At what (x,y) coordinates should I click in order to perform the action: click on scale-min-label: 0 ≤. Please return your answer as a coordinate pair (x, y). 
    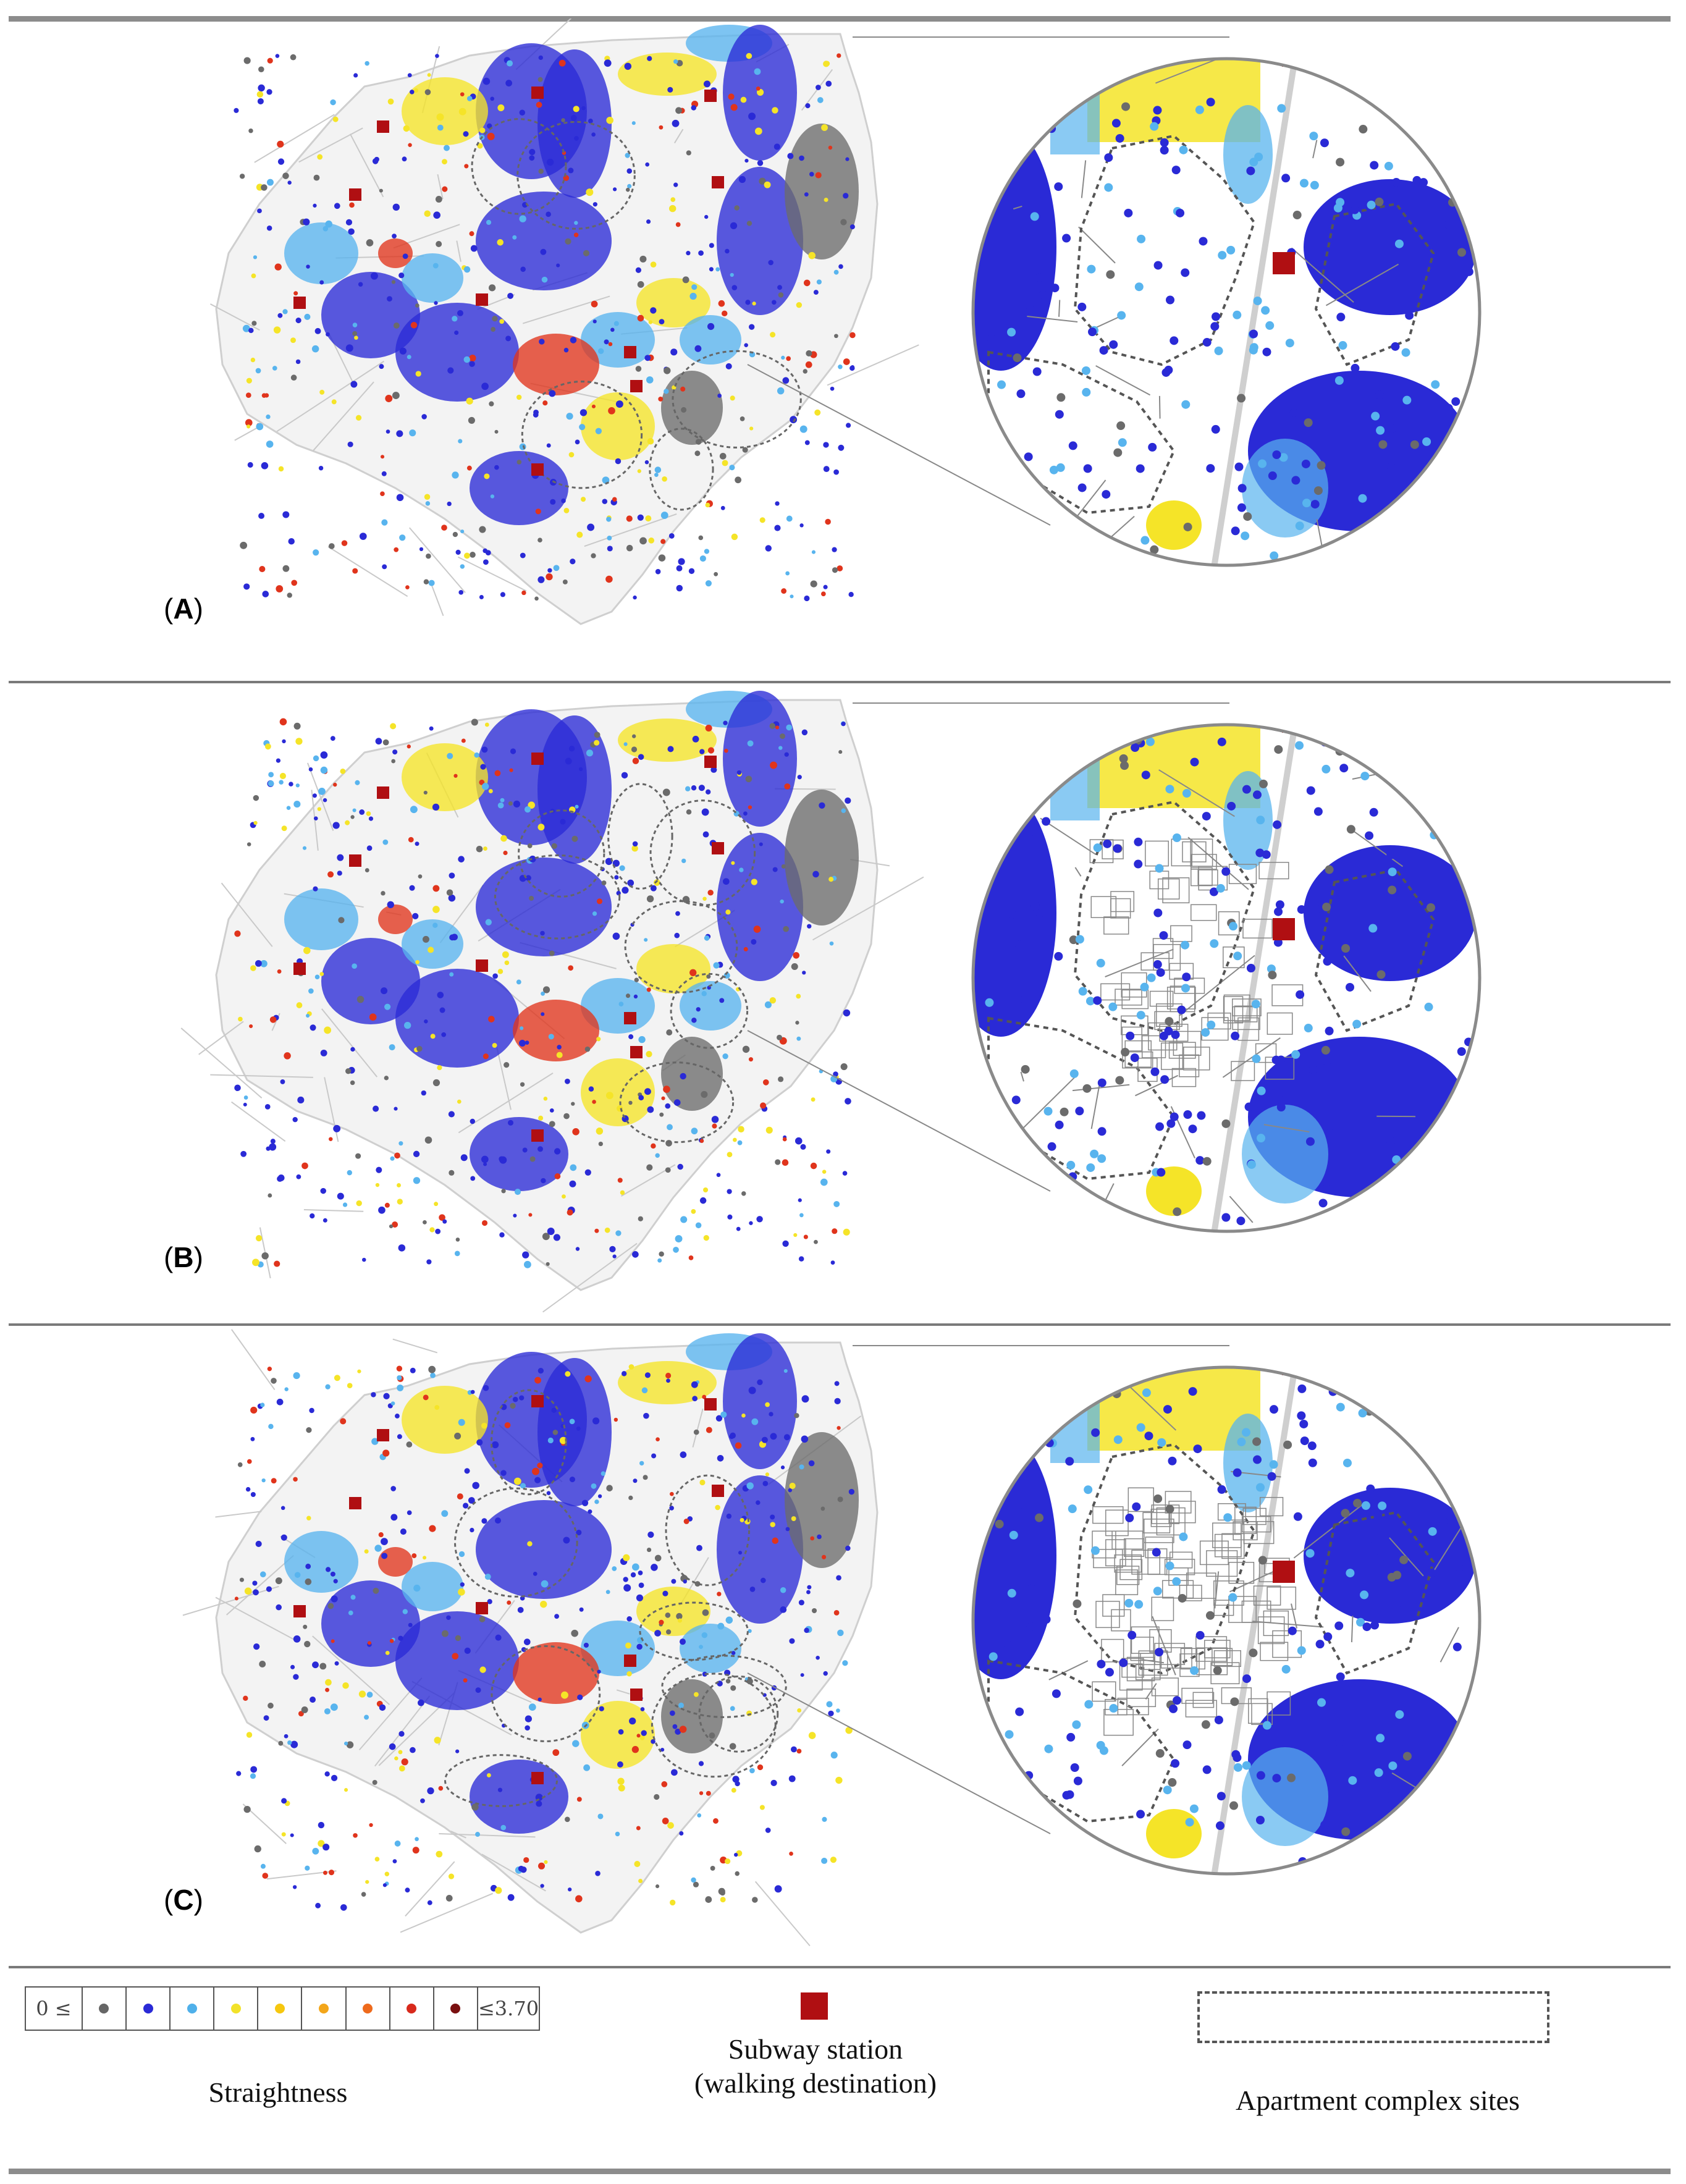
    Looking at the image, I should click on (54, 2009).